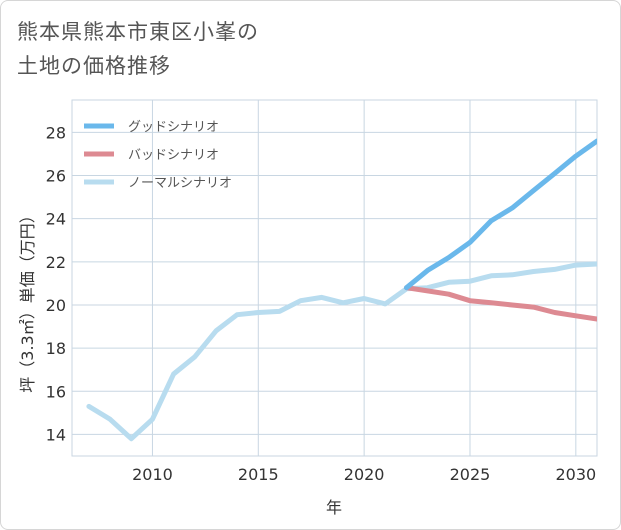 The image size is (621, 530). I want to click on legend-item: バッドシナリオ, so click(151, 155).